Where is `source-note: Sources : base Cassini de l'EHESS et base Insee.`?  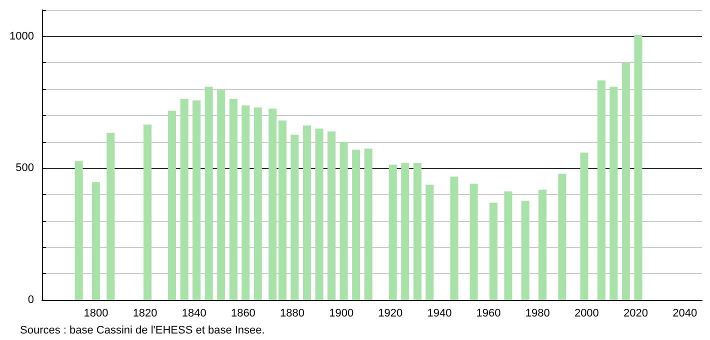
source-note: Sources : base Cassini de l'EHESS et base Insee. is located at coordinates (142, 330).